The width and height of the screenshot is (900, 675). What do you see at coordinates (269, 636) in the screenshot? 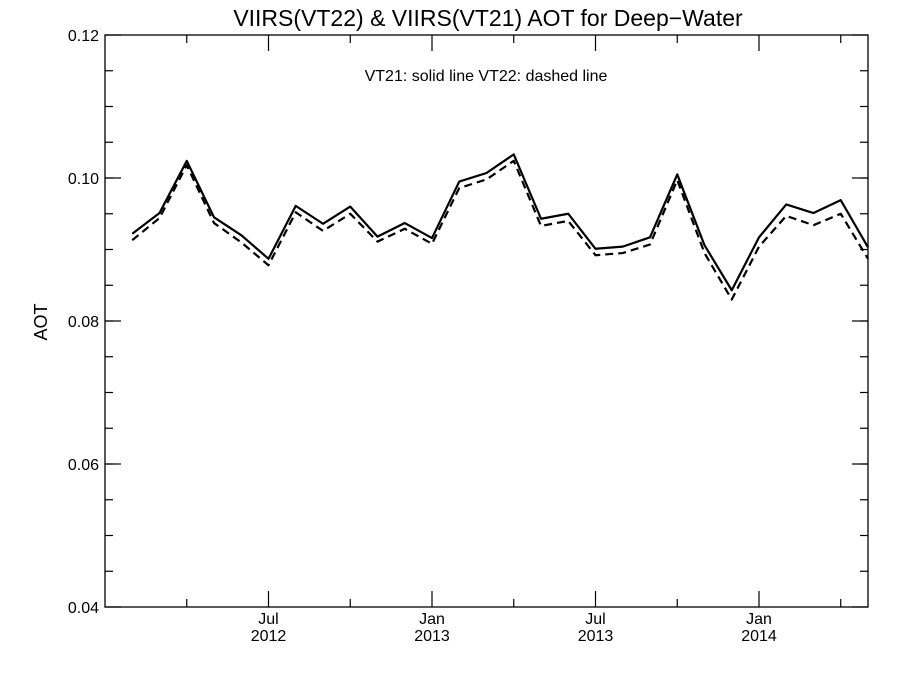
I see `x-tick-label-year: 2012` at bounding box center [269, 636].